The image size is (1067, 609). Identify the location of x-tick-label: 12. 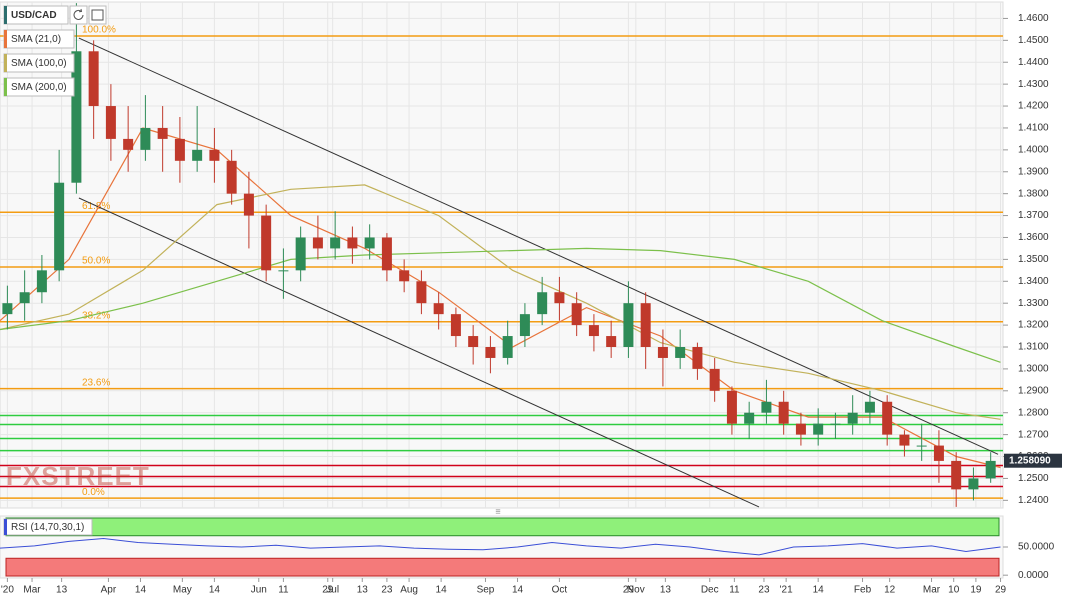
(890, 590).